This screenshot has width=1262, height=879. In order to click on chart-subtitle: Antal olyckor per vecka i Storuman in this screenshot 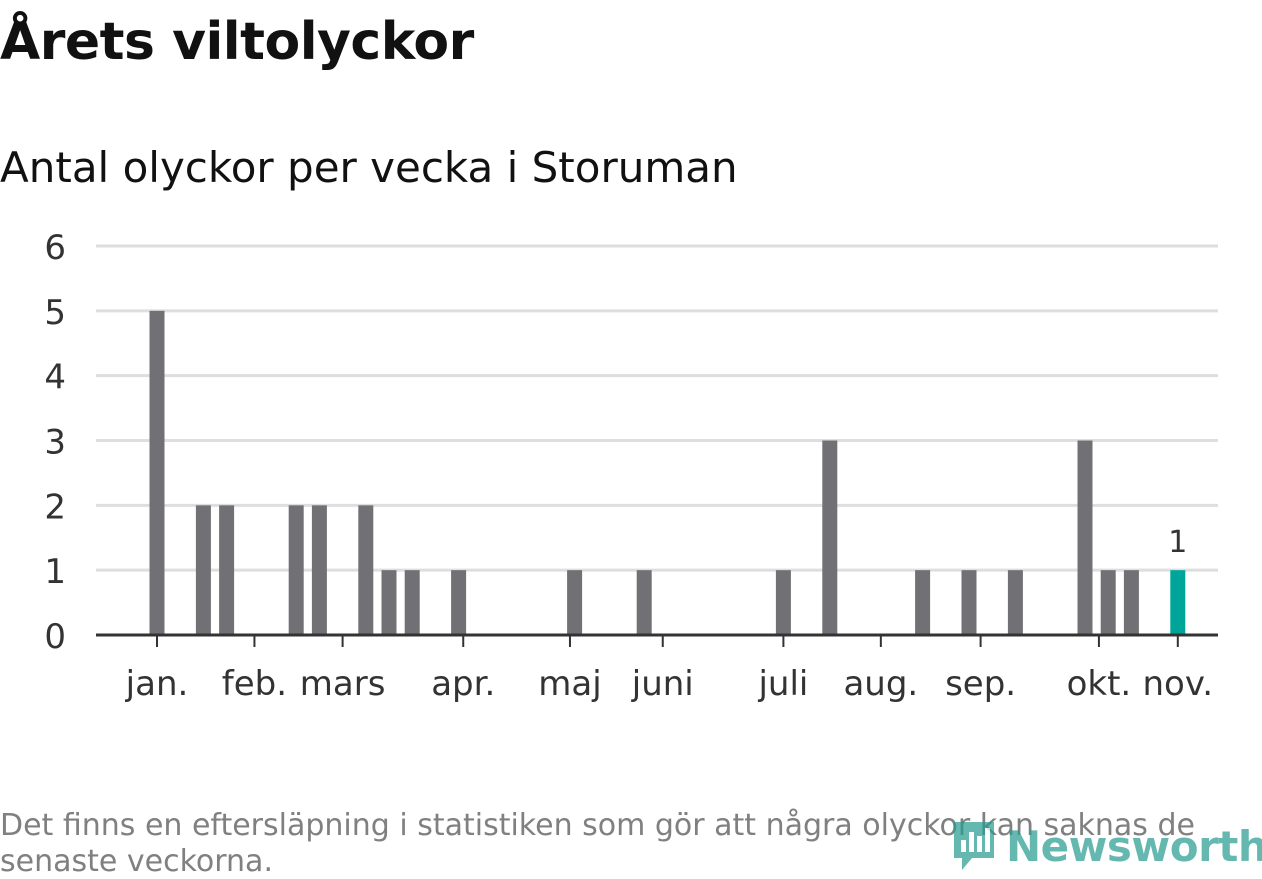, I will do `click(369, 167)`.